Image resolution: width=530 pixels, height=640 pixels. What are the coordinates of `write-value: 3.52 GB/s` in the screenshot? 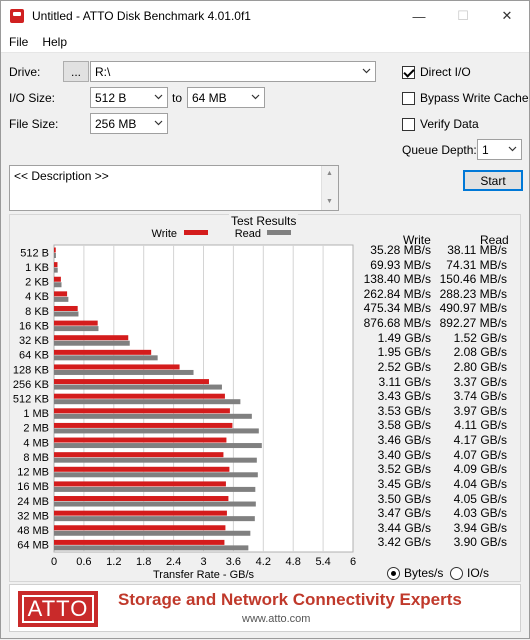 It's located at (404, 469).